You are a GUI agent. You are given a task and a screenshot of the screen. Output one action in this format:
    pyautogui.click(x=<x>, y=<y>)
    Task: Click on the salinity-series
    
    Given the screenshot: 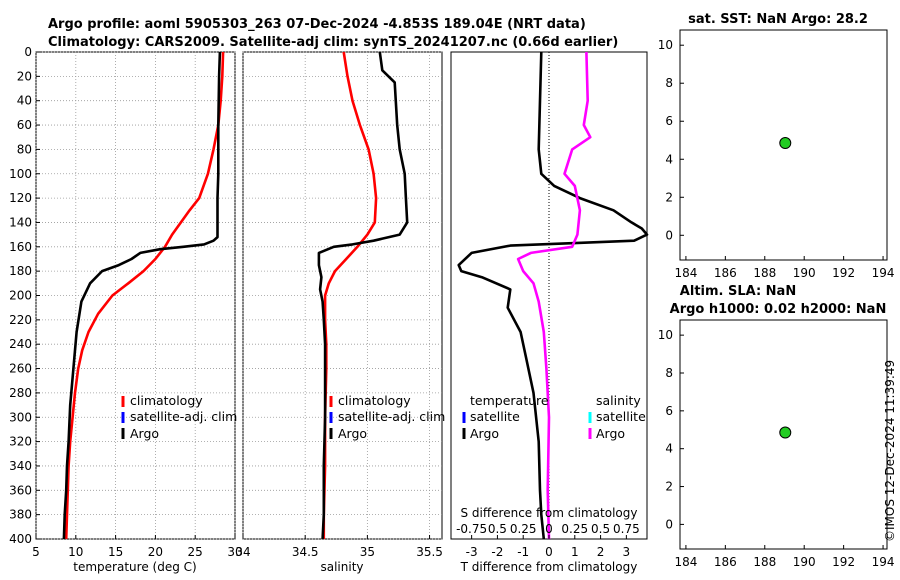 What is the action you would take?
    pyautogui.click(x=363, y=295)
    